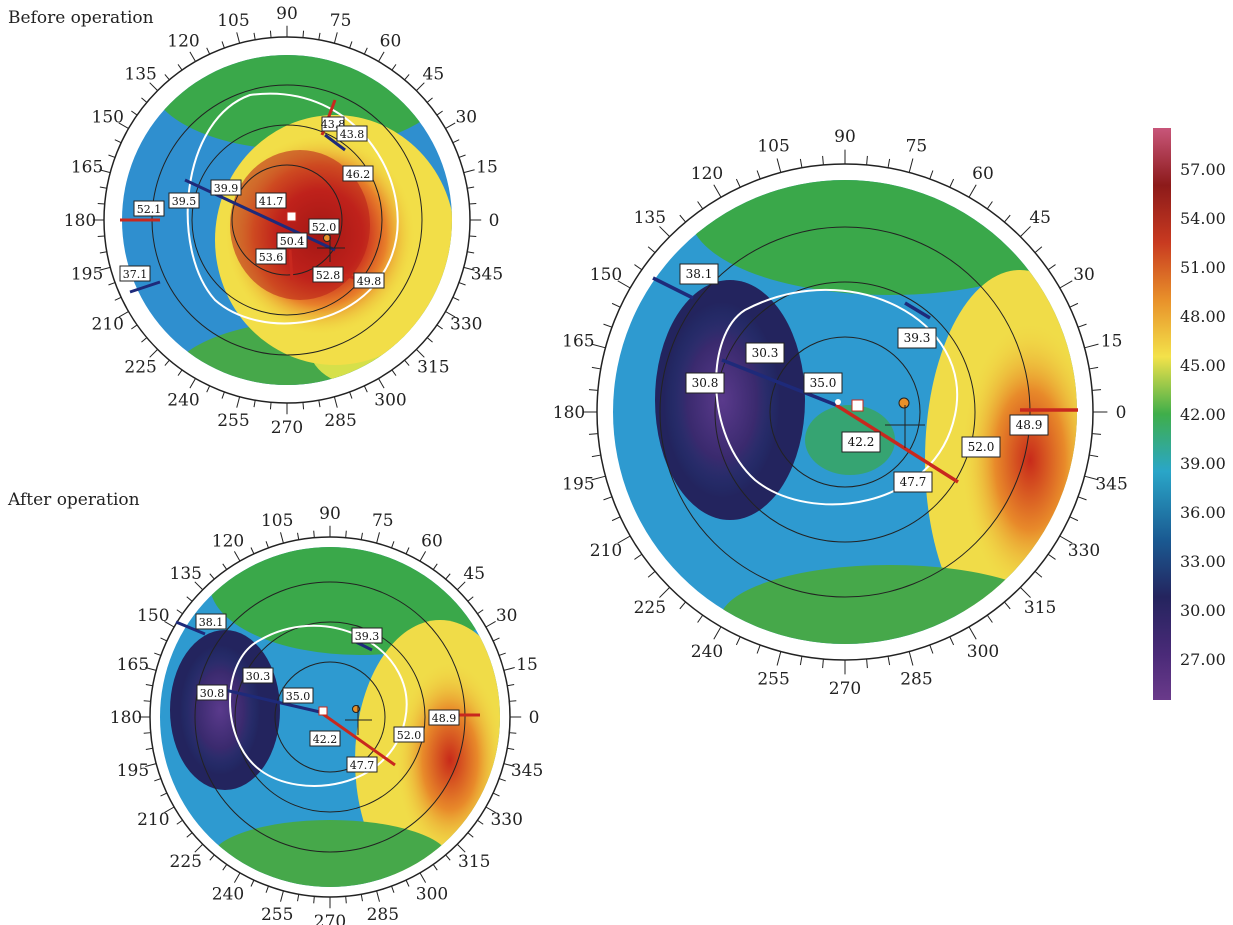  What do you see at coordinates (184, 201) in the screenshot?
I see `value-label: 39.5` at bounding box center [184, 201].